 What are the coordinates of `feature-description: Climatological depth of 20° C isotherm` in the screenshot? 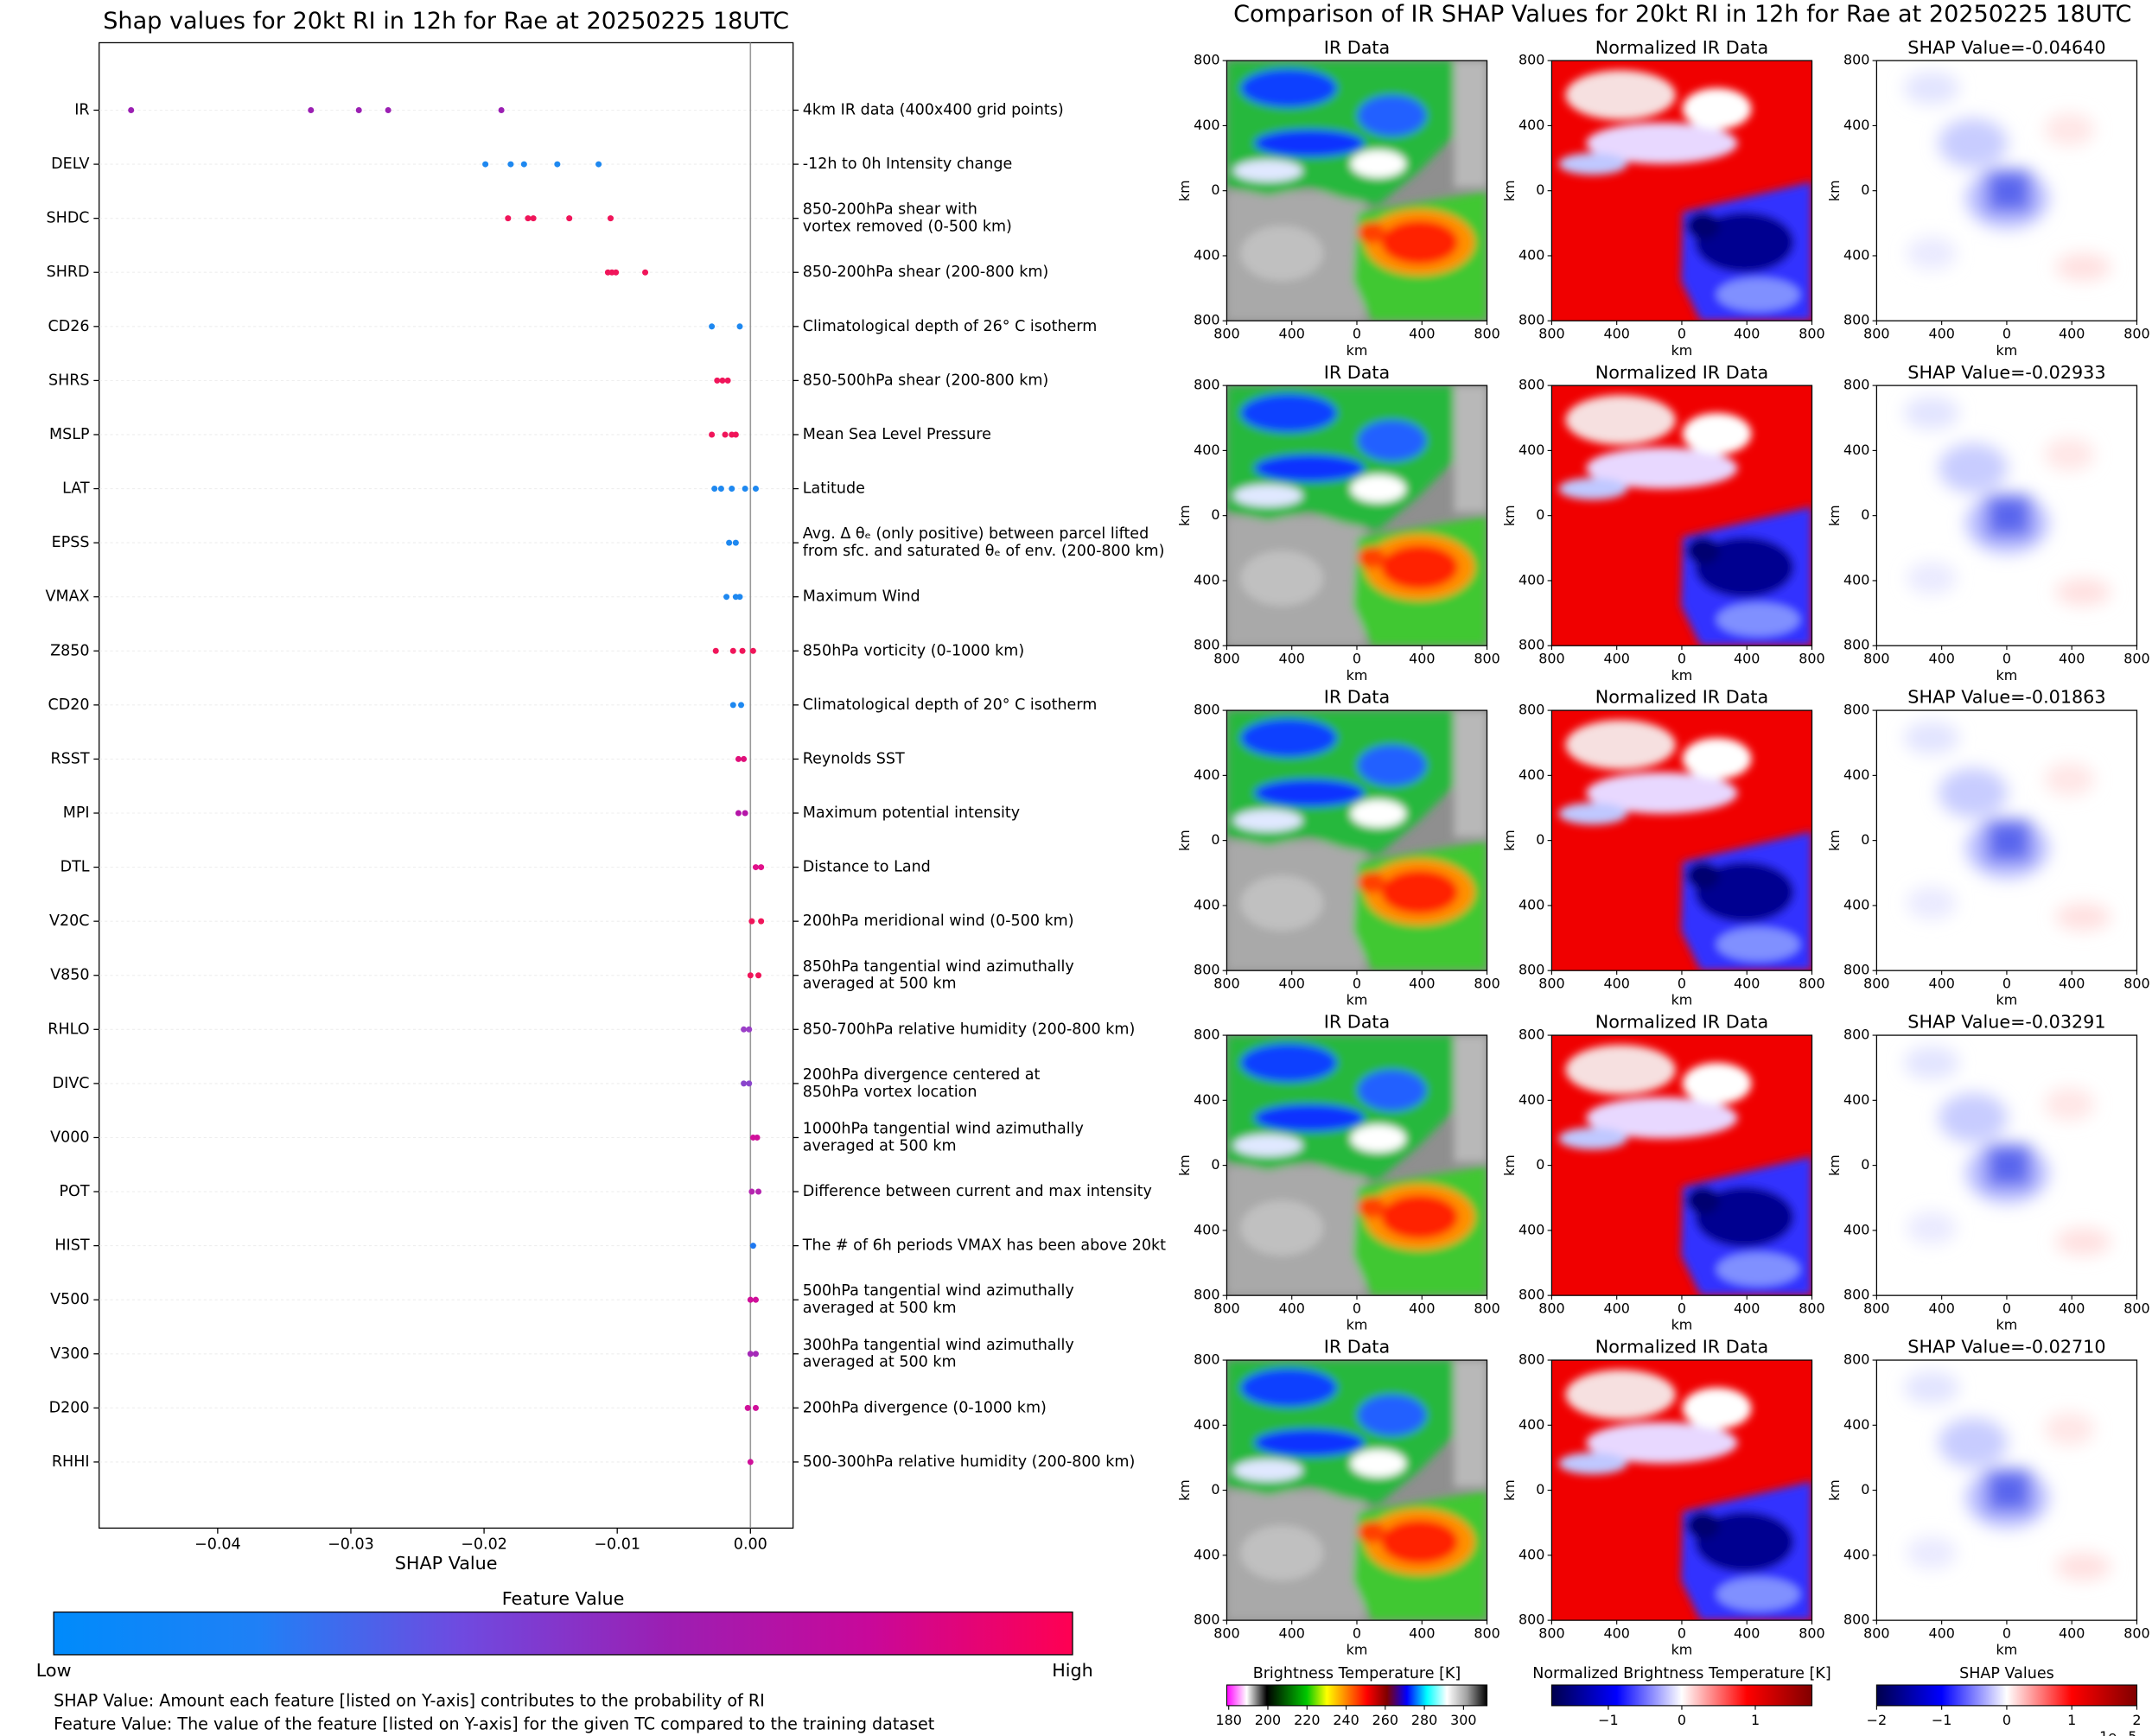 It's located at (950, 705).